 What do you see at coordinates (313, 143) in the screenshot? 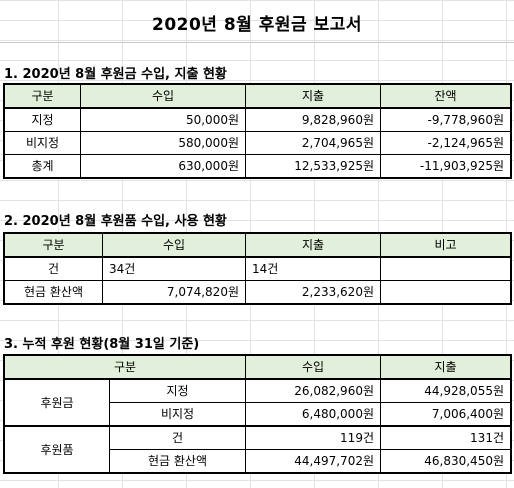
I see `expense-cell: 2,704,965원` at bounding box center [313, 143].